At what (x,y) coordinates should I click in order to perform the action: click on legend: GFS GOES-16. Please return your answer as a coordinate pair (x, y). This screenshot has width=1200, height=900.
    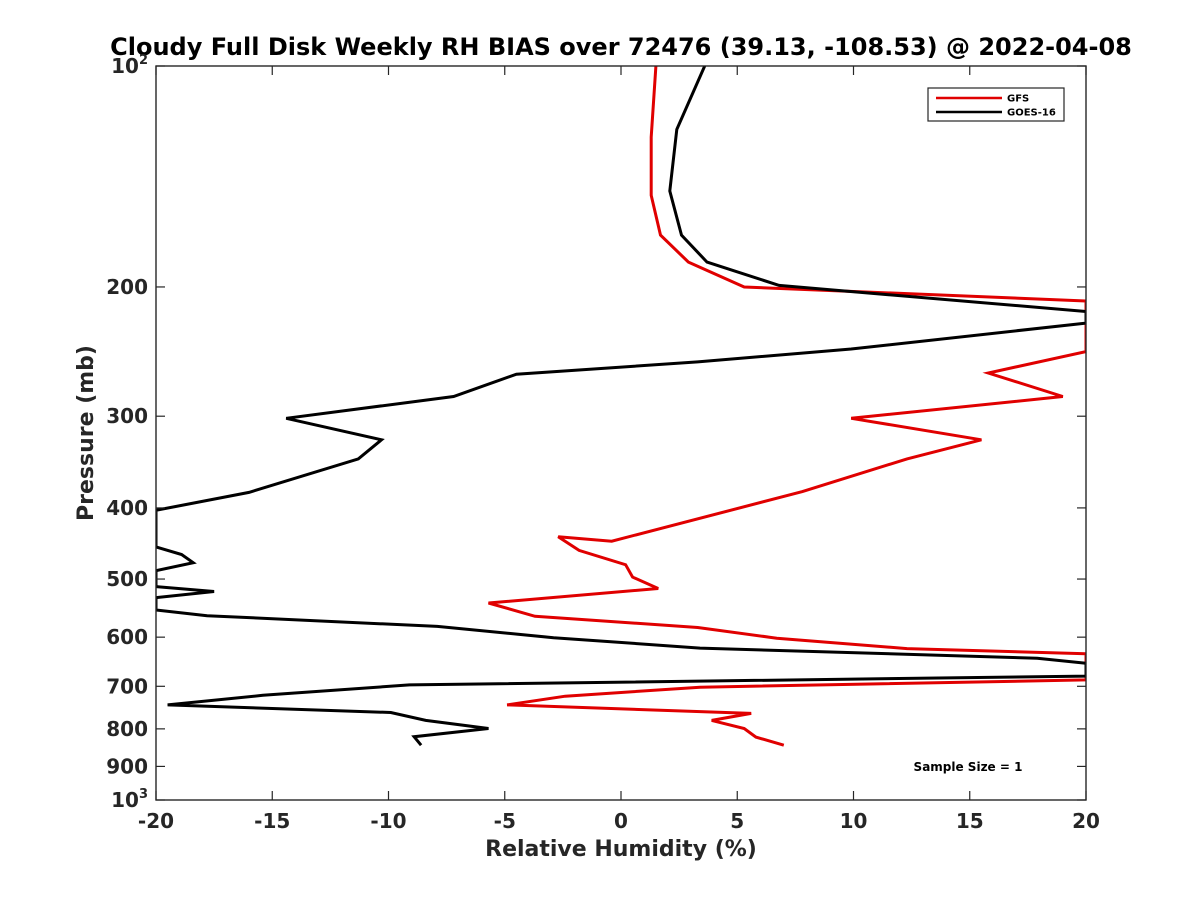
    Looking at the image, I should click on (996, 104).